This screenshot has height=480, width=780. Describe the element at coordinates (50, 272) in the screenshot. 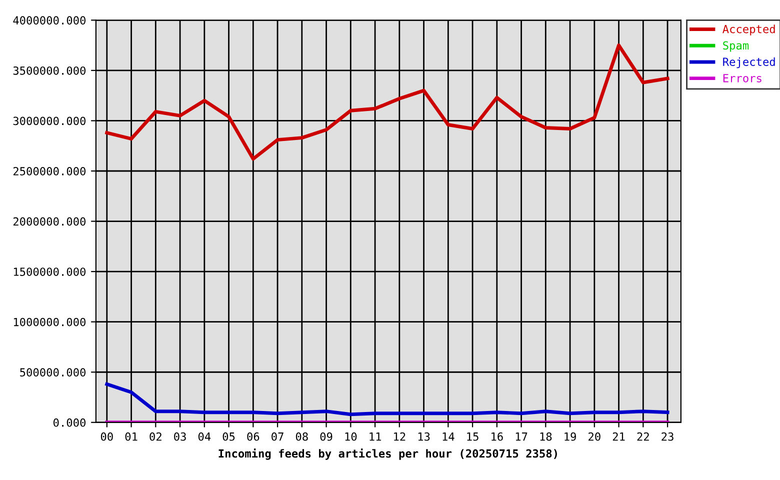

I see `y-tick-label: 1500000.000` at that location.